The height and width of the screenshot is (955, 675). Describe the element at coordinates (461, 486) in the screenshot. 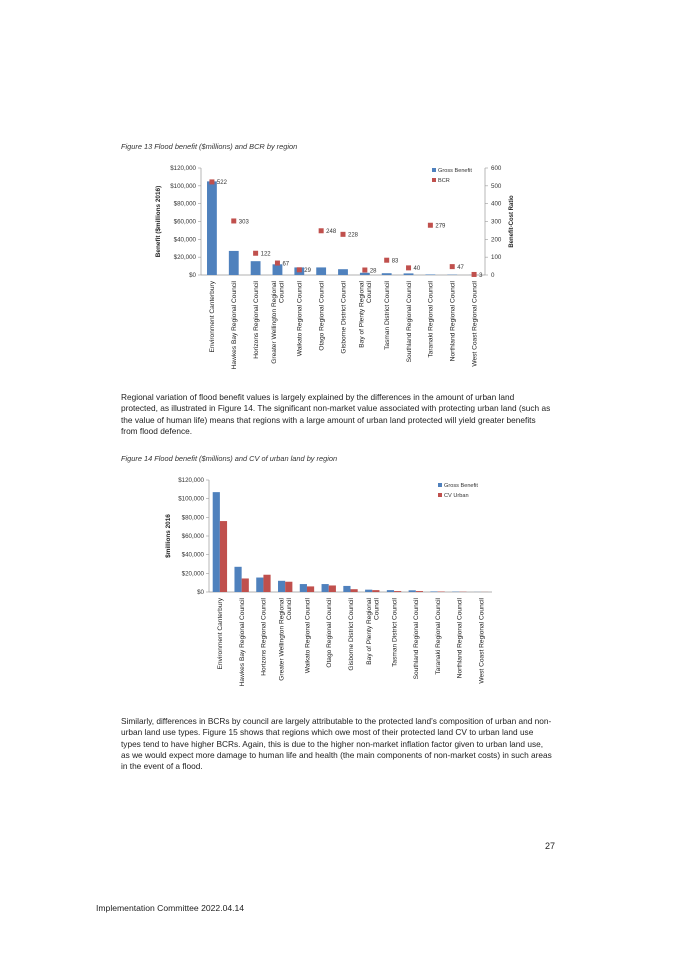

I see `legend-label: Gross Benefit` at that location.